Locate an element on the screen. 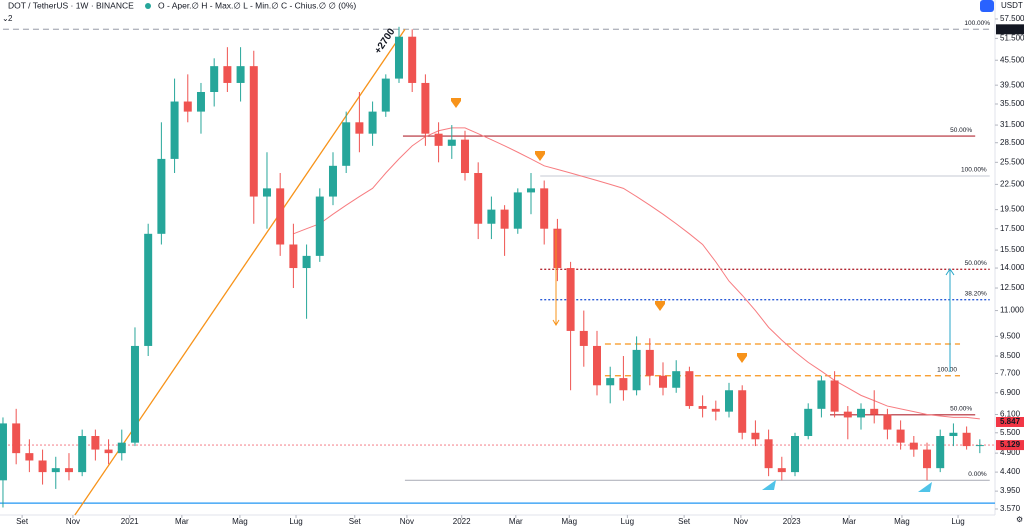  y-tick-label: 31.500 is located at coordinates (1012, 124).